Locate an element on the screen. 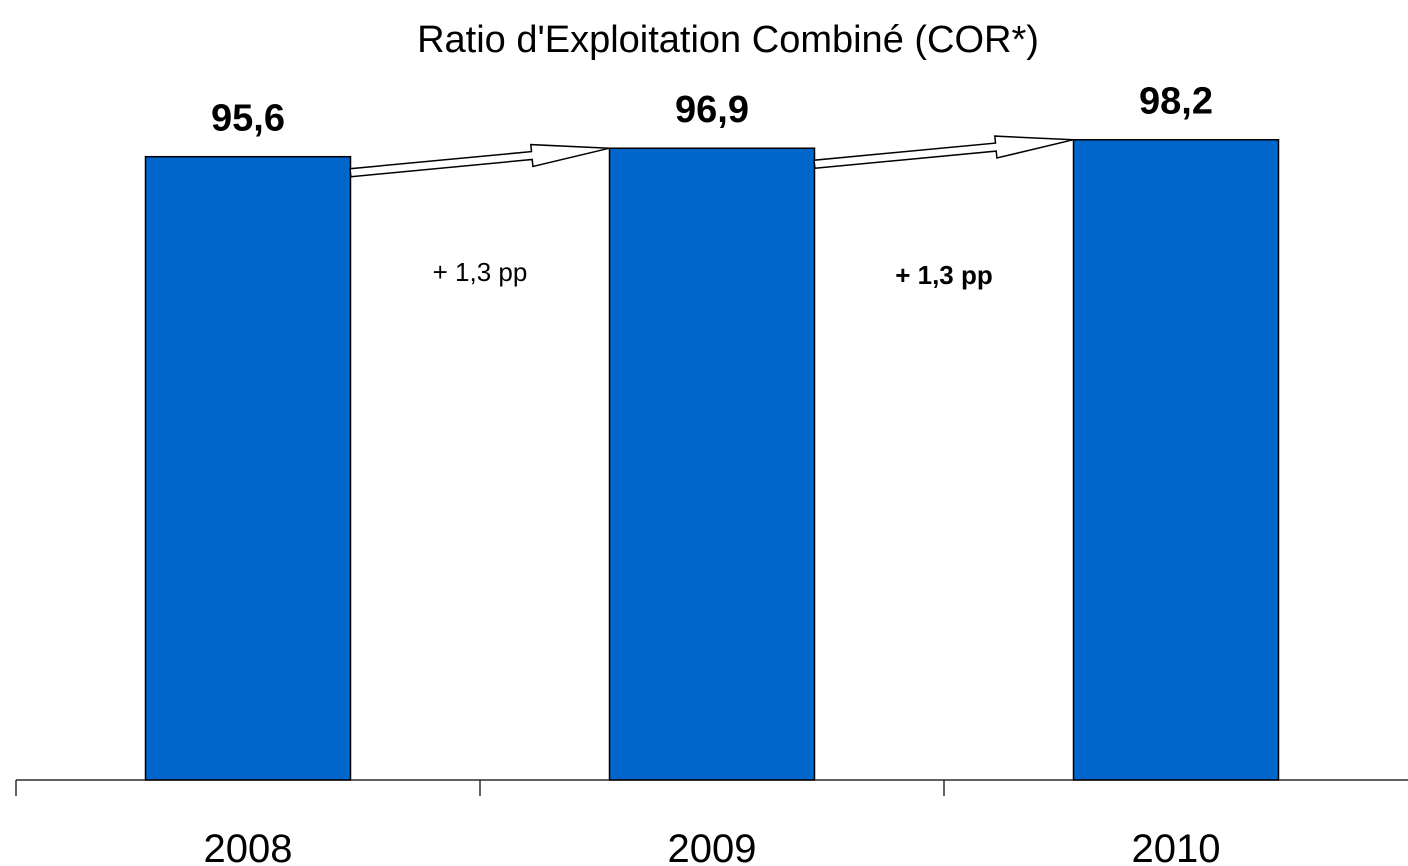 The height and width of the screenshot is (866, 1408). tick-label-2008: 2008 is located at coordinates (248, 846).